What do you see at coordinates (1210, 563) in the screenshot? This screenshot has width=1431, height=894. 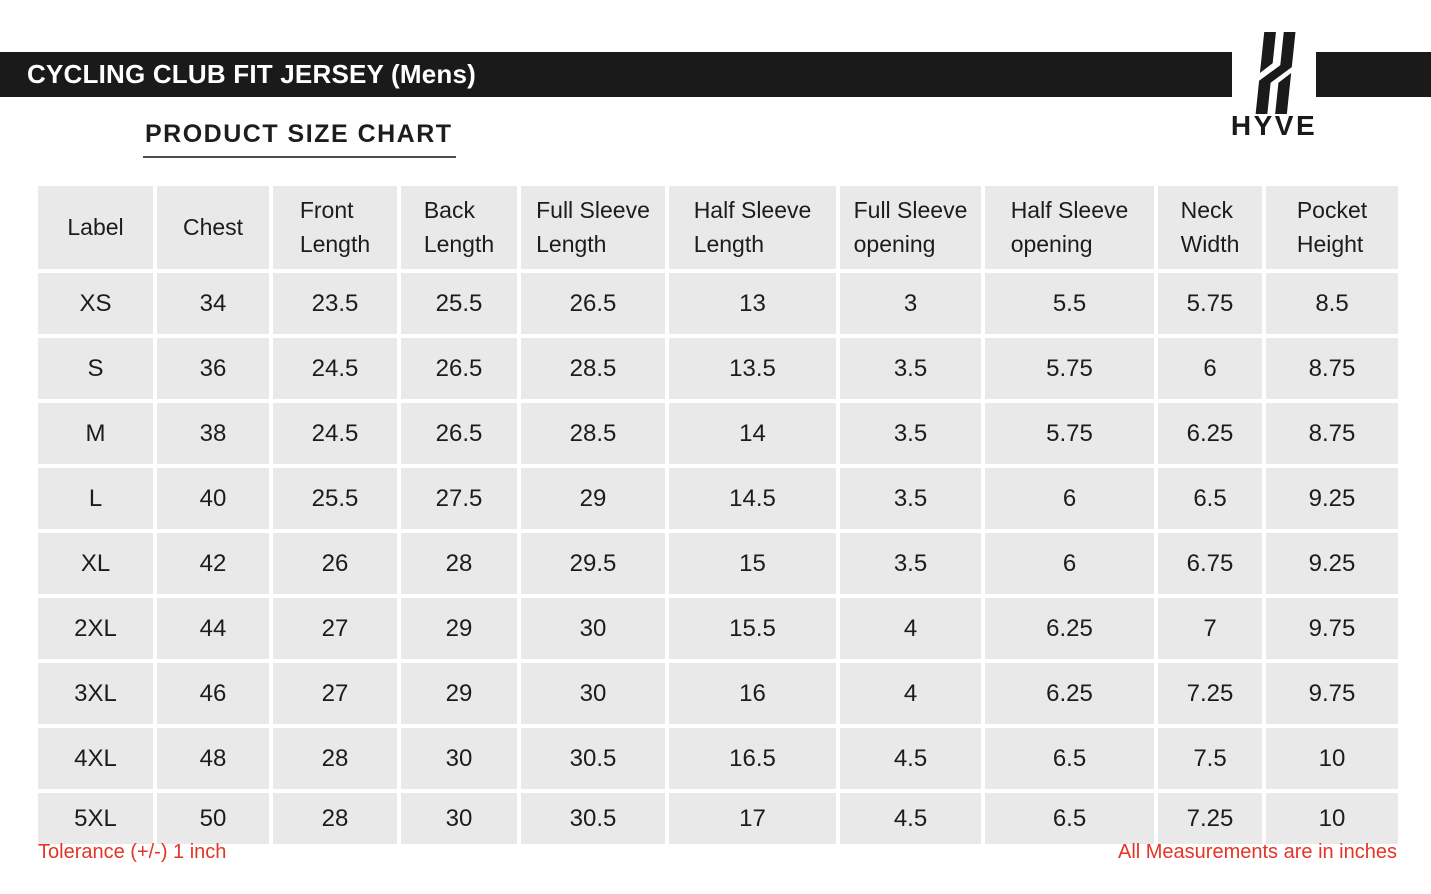 I see `measurement-cell: 6.75` at bounding box center [1210, 563].